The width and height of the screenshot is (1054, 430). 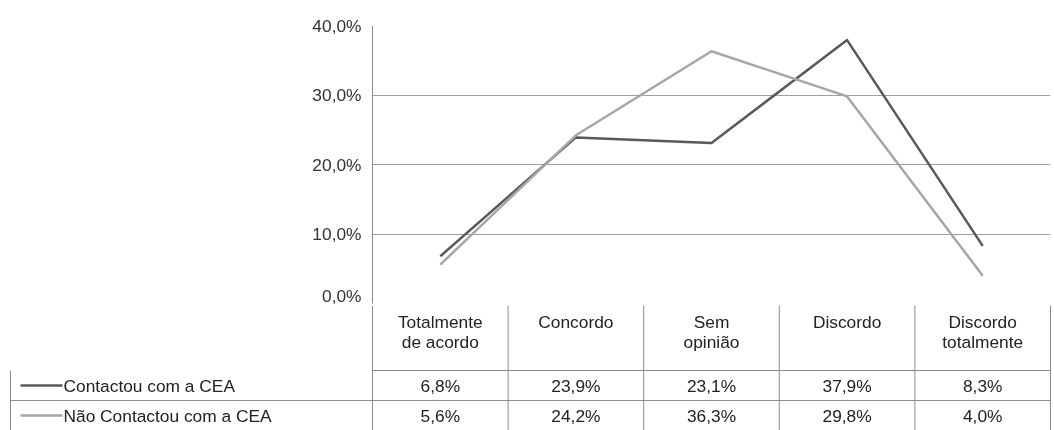 I want to click on x-tick-label: Discordo, so click(x=847, y=321).